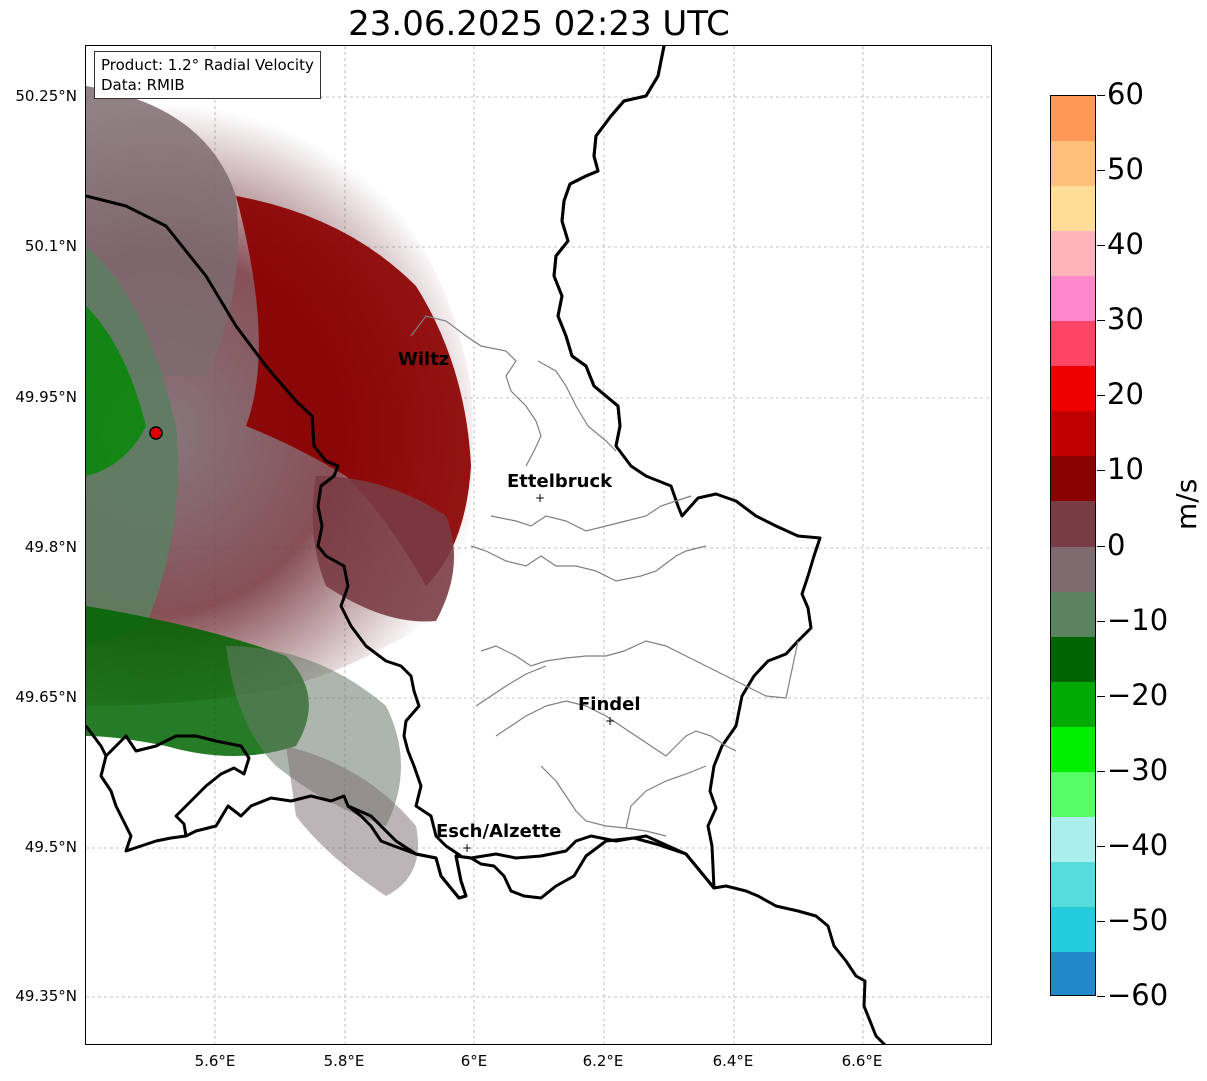 The width and height of the screenshot is (1207, 1081). I want to click on colorbar-tick-label: −20, so click(1138, 694).